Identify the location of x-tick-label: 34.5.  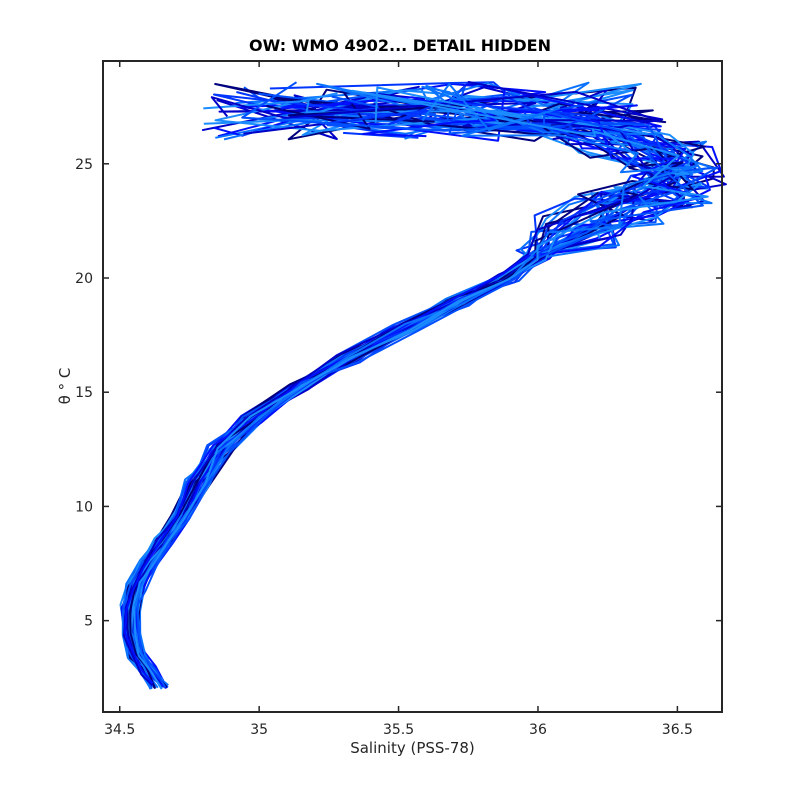
(119, 730).